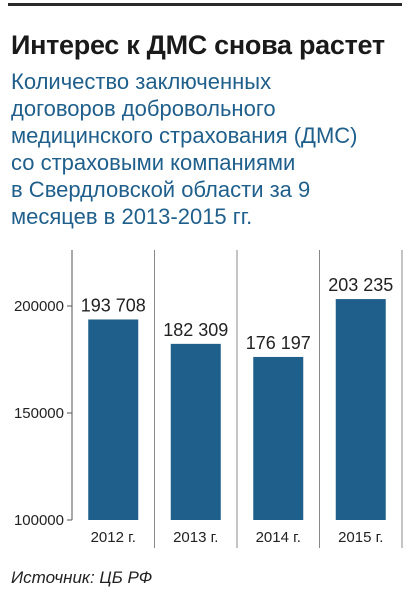  Describe the element at coordinates (39, 520) in the screenshot. I see `y-tick-label: 100000` at that location.